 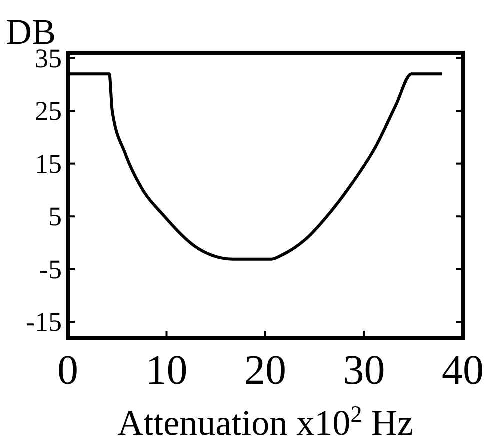 I want to click on x-tick-label: 40, so click(x=463, y=371).